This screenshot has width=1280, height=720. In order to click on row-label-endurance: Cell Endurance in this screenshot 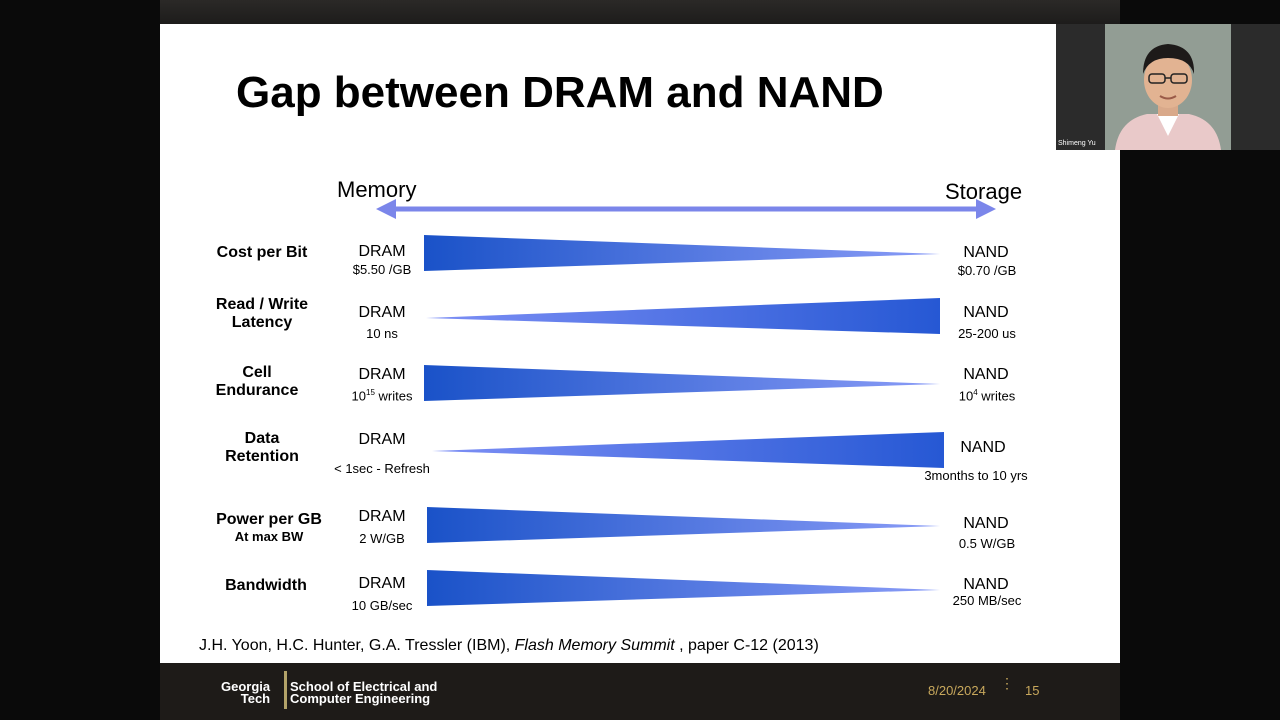, I will do `click(257, 381)`.